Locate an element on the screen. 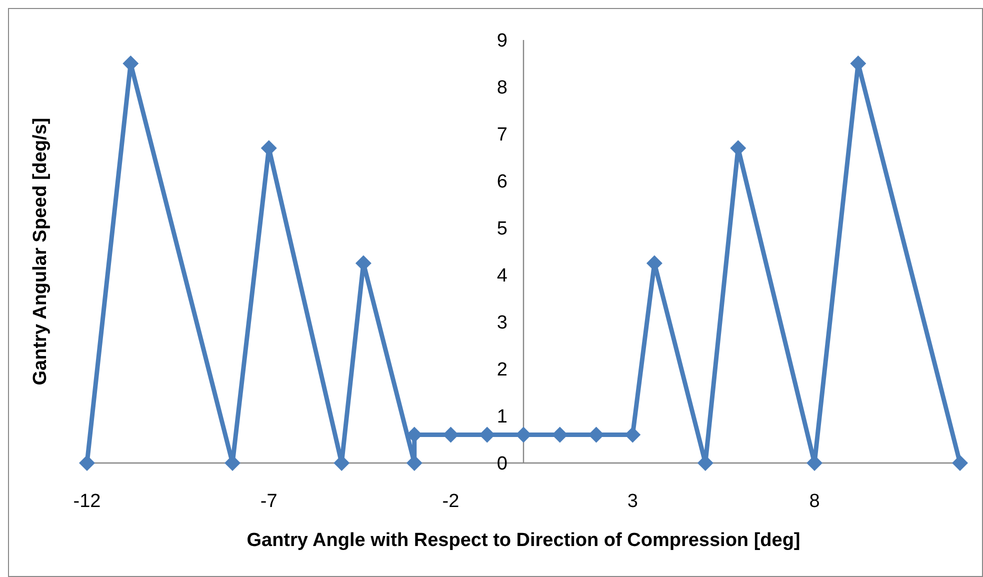 Image resolution: width=983 pixels, height=577 pixels. y-tick-label: 4 is located at coordinates (502, 276).